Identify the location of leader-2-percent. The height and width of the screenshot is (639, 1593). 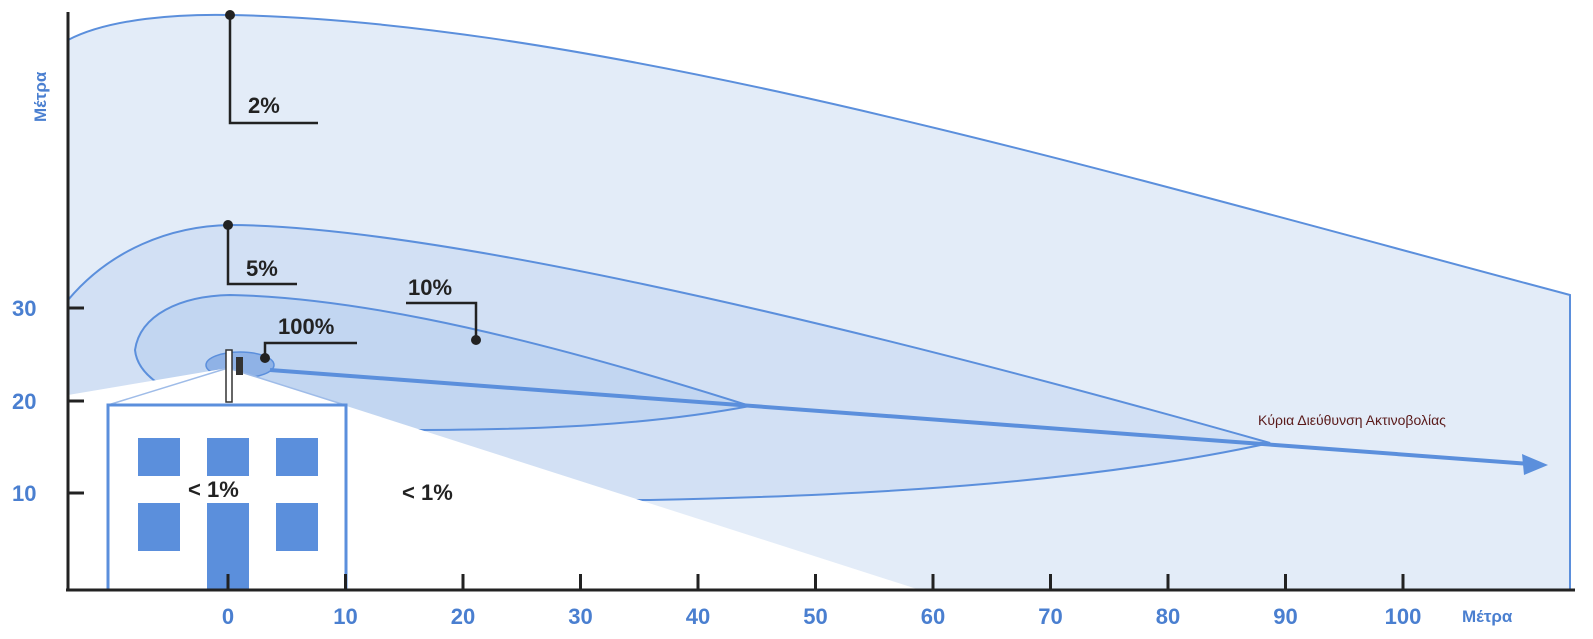
(273, 70).